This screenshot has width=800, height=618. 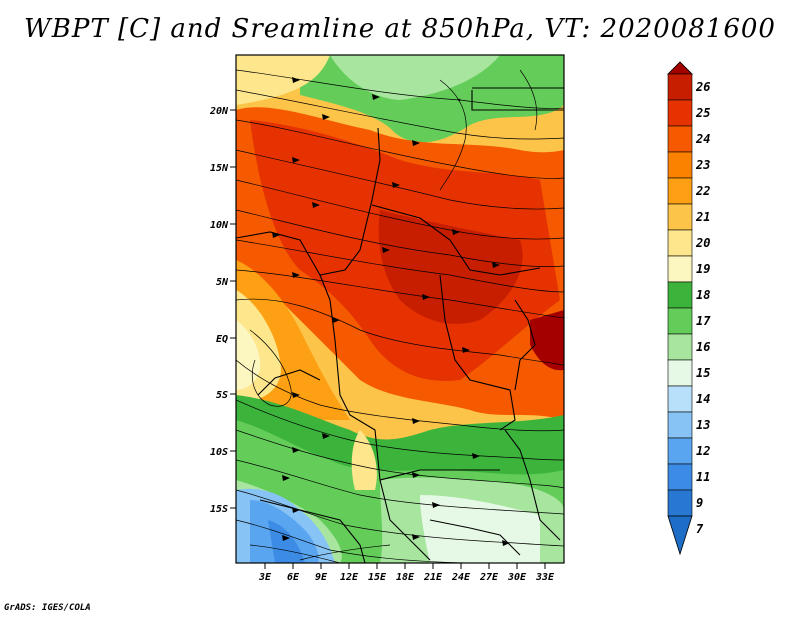 I want to click on lat-label: 10S, so click(x=219, y=452).